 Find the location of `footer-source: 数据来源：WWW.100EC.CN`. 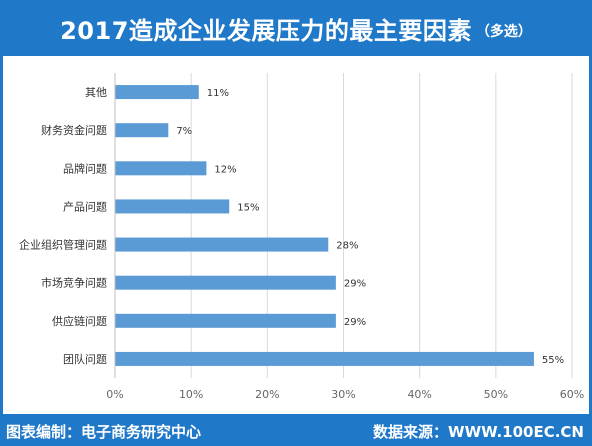

footer-source: 数据来源：WWW.100EC.CN is located at coordinates (478, 432).